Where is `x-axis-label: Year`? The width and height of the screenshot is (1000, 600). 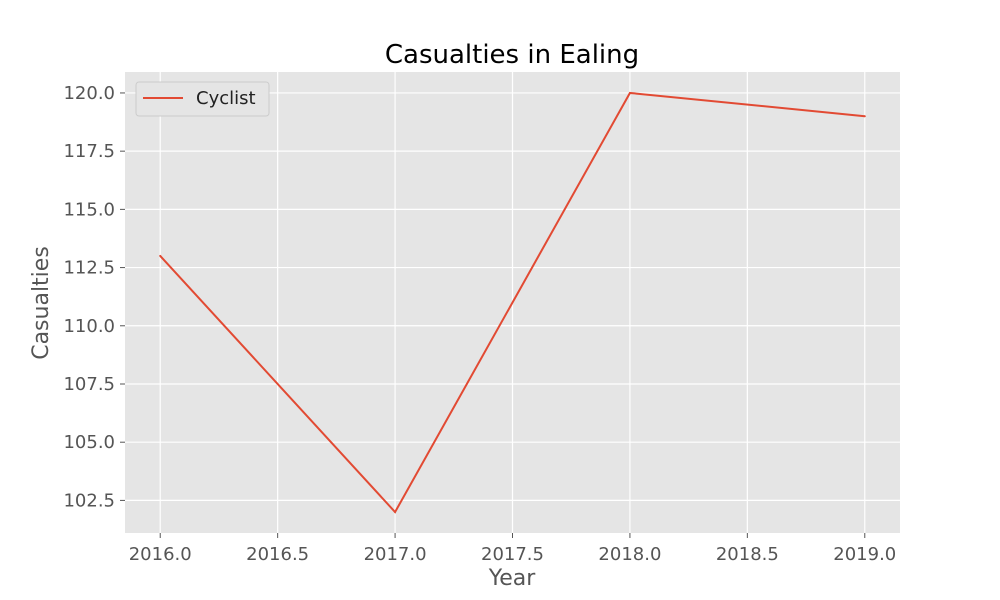
x-axis-label: Year is located at coordinates (512, 578).